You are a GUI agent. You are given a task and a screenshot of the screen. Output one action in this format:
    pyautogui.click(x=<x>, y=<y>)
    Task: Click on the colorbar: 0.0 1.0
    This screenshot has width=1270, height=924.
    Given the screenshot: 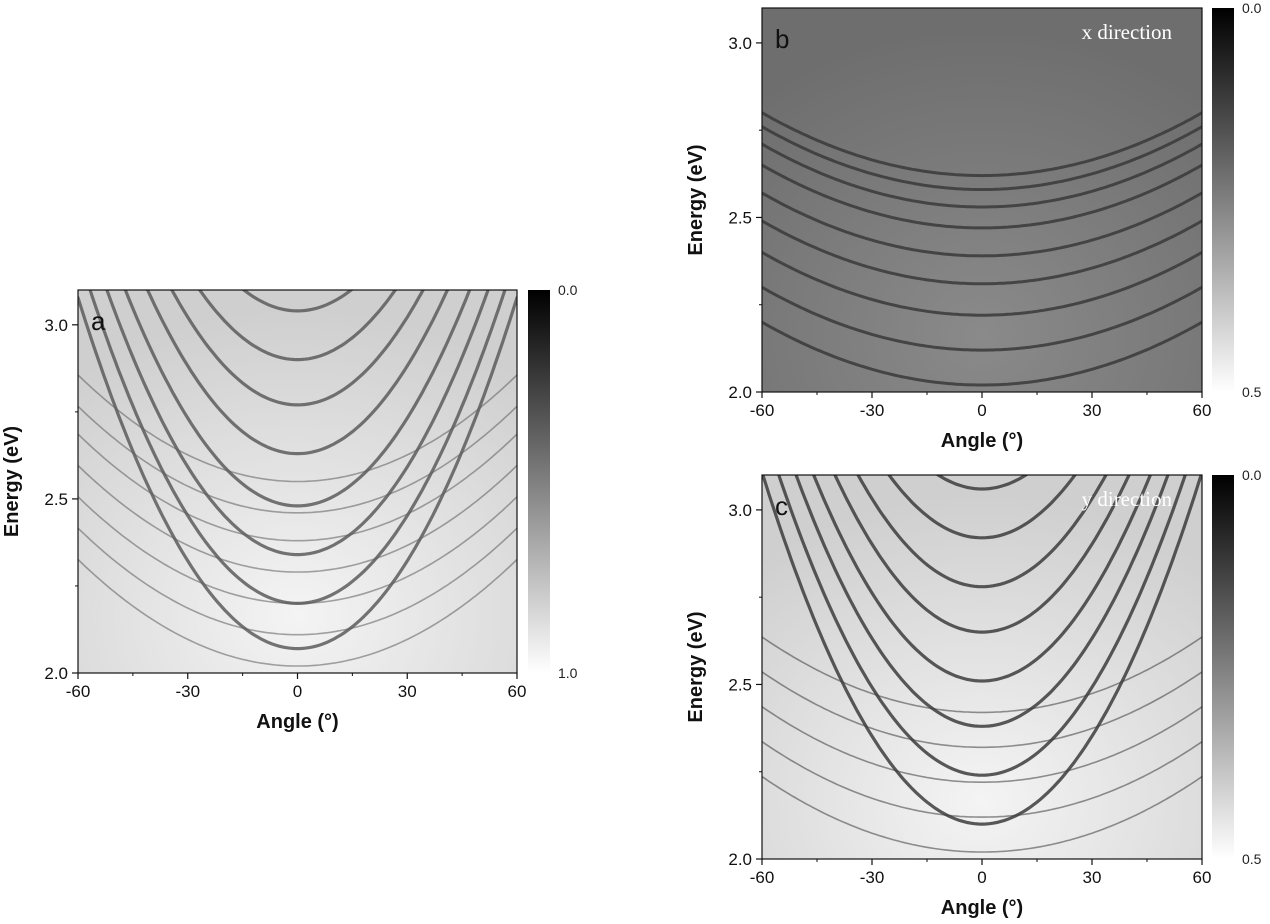 What is the action you would take?
    pyautogui.click(x=553, y=481)
    